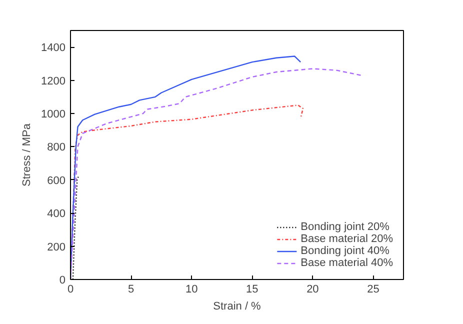  I want to click on y-tick-label: 200, so click(56, 247).